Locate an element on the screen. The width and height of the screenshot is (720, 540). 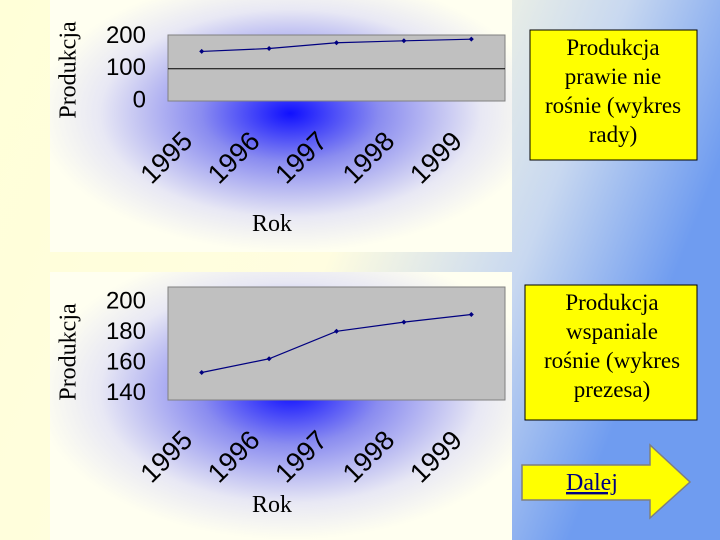
y-tick-label: 100 is located at coordinates (126, 67).